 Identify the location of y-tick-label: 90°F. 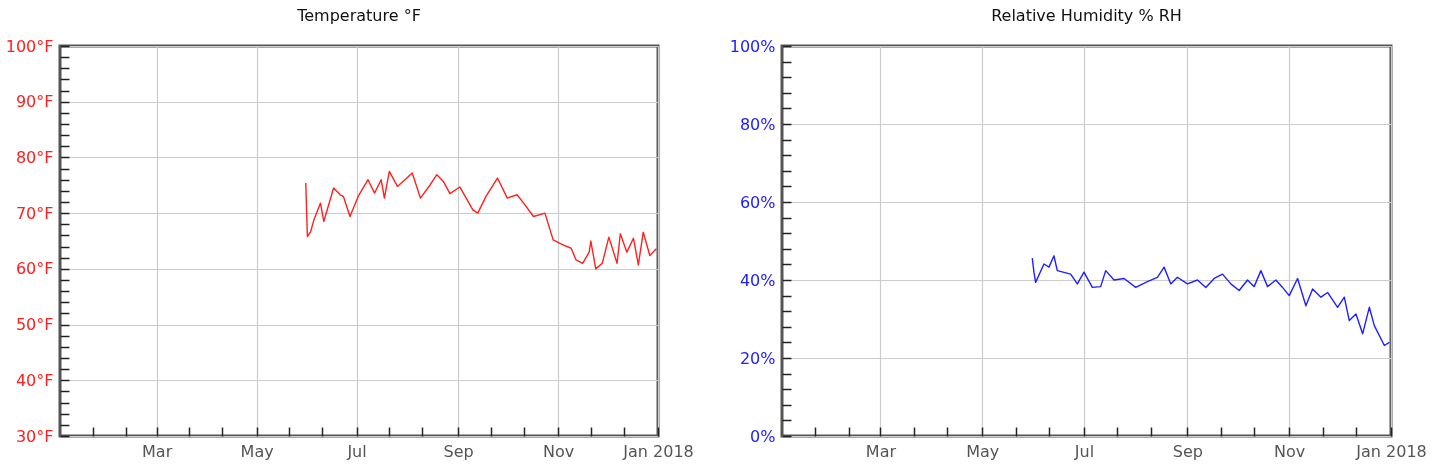
(34, 102).